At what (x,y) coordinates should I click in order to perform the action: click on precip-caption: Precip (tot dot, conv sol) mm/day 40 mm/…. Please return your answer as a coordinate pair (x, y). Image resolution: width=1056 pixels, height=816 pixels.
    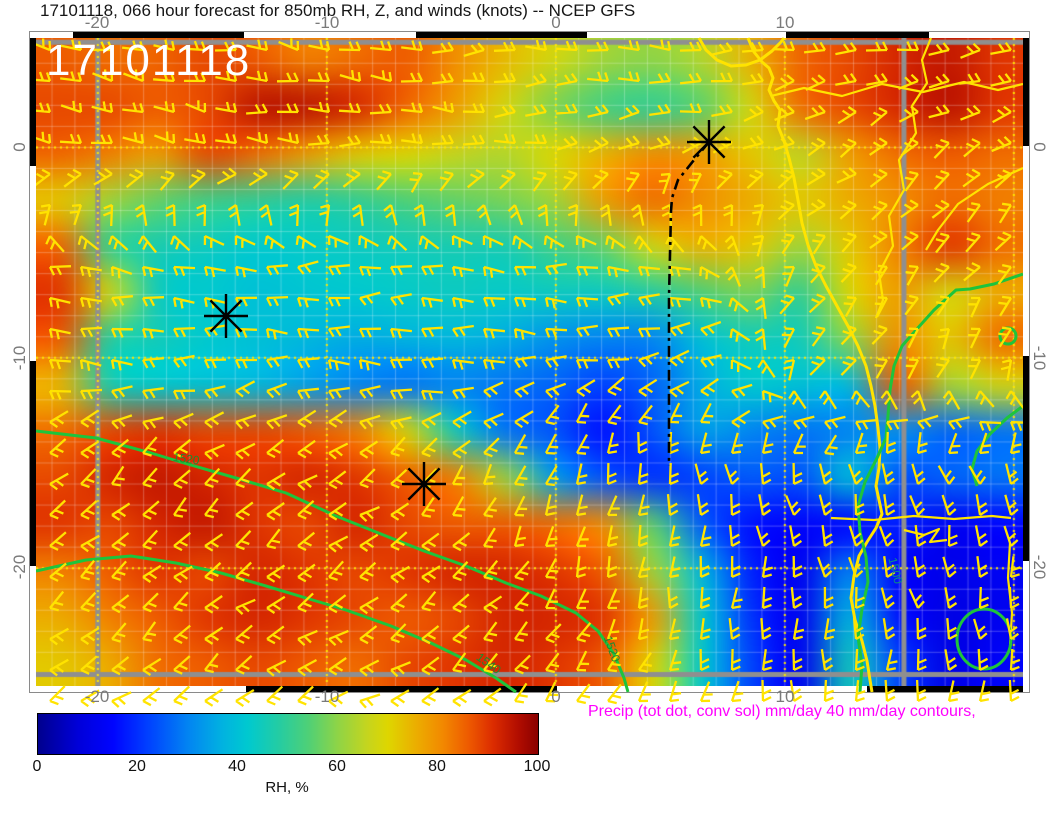
    Looking at the image, I should click on (782, 711).